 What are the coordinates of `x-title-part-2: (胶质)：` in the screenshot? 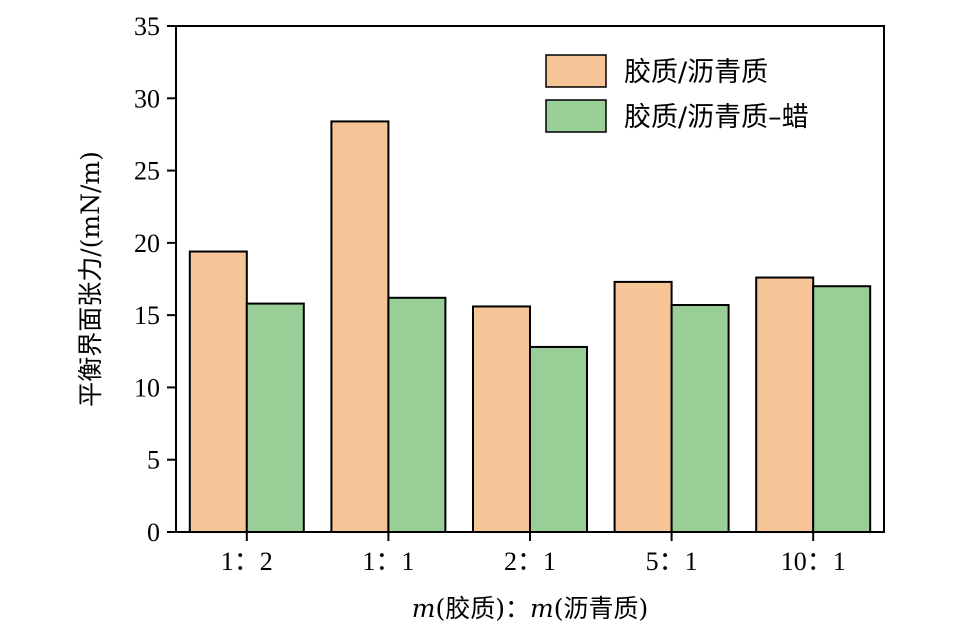 It's located at (482, 608).